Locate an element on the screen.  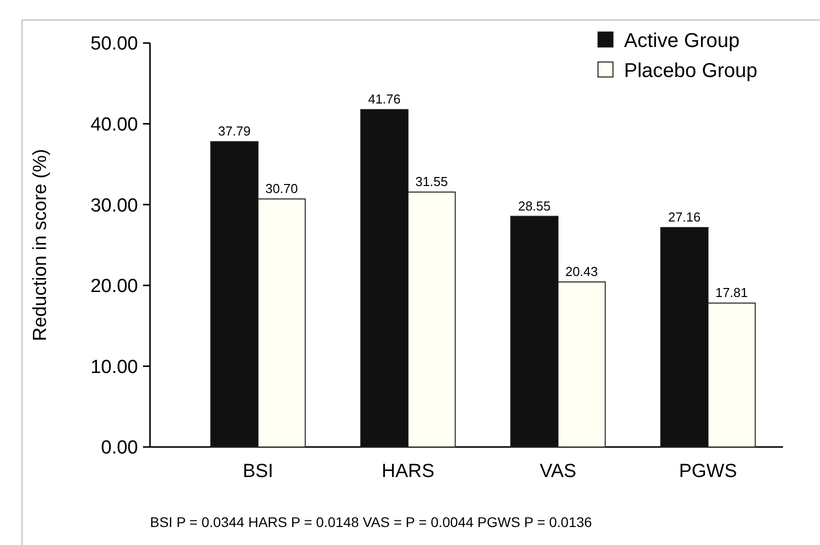
data-label: 41.76 is located at coordinates (384, 99).